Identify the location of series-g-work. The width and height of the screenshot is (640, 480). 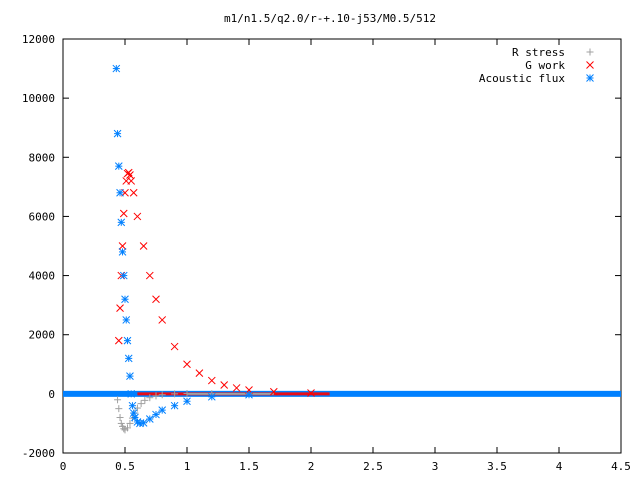
(214, 282).